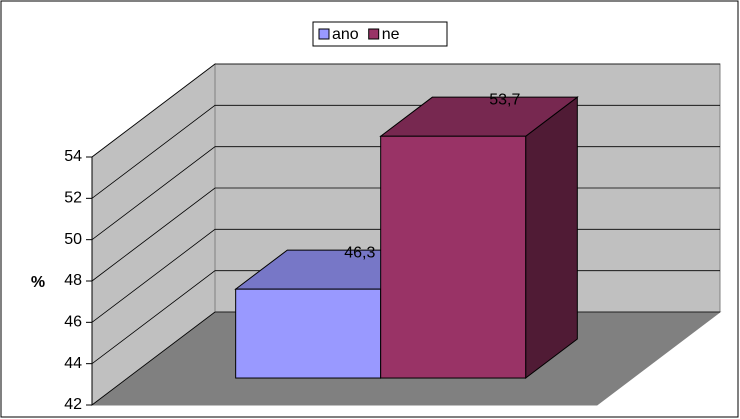 The height and width of the screenshot is (419, 740). I want to click on y-axis-label: %, so click(38, 282).